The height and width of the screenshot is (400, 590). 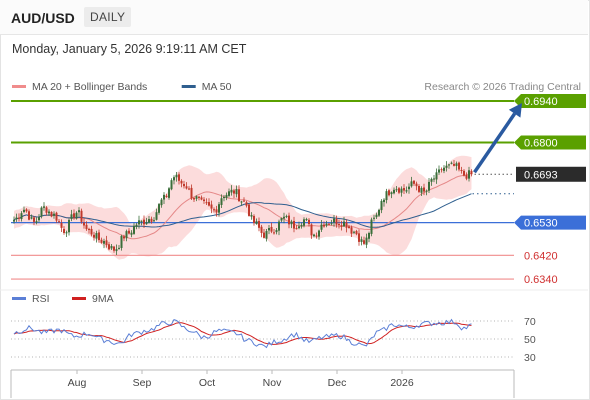 What do you see at coordinates (541, 256) in the screenshot?
I see `support-label: 0.6420` at bounding box center [541, 256].